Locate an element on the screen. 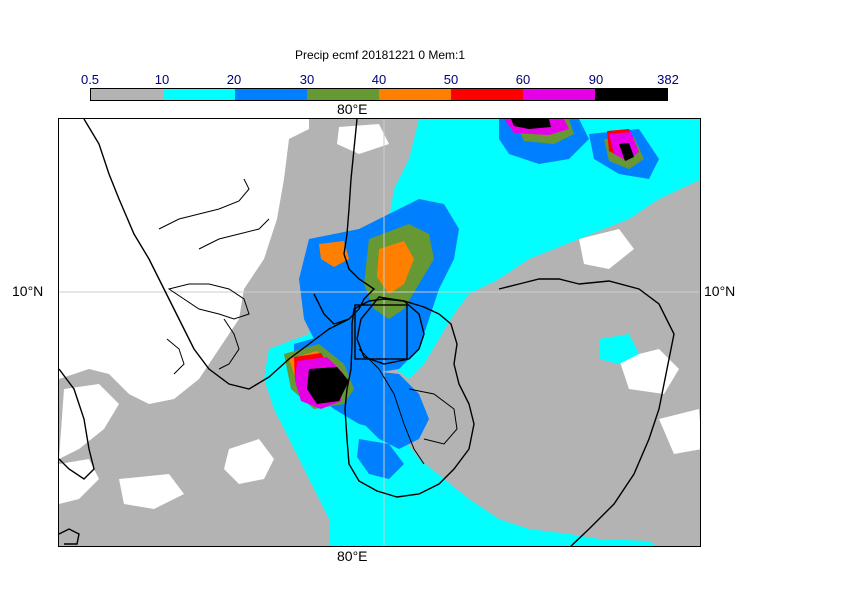  colorbar is located at coordinates (379, 94).